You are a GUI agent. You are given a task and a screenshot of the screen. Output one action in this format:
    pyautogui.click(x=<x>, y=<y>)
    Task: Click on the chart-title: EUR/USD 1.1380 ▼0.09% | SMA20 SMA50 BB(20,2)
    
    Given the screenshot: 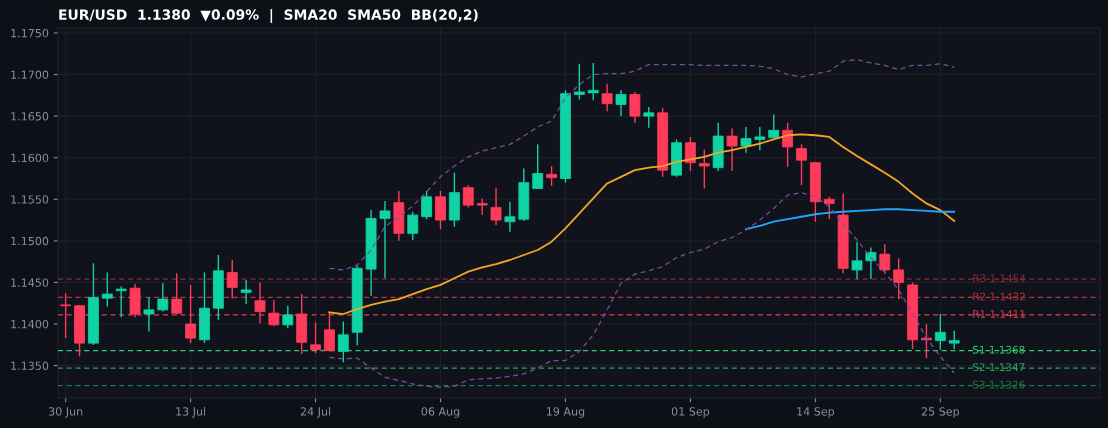 What is the action you would take?
    pyautogui.click(x=268, y=16)
    